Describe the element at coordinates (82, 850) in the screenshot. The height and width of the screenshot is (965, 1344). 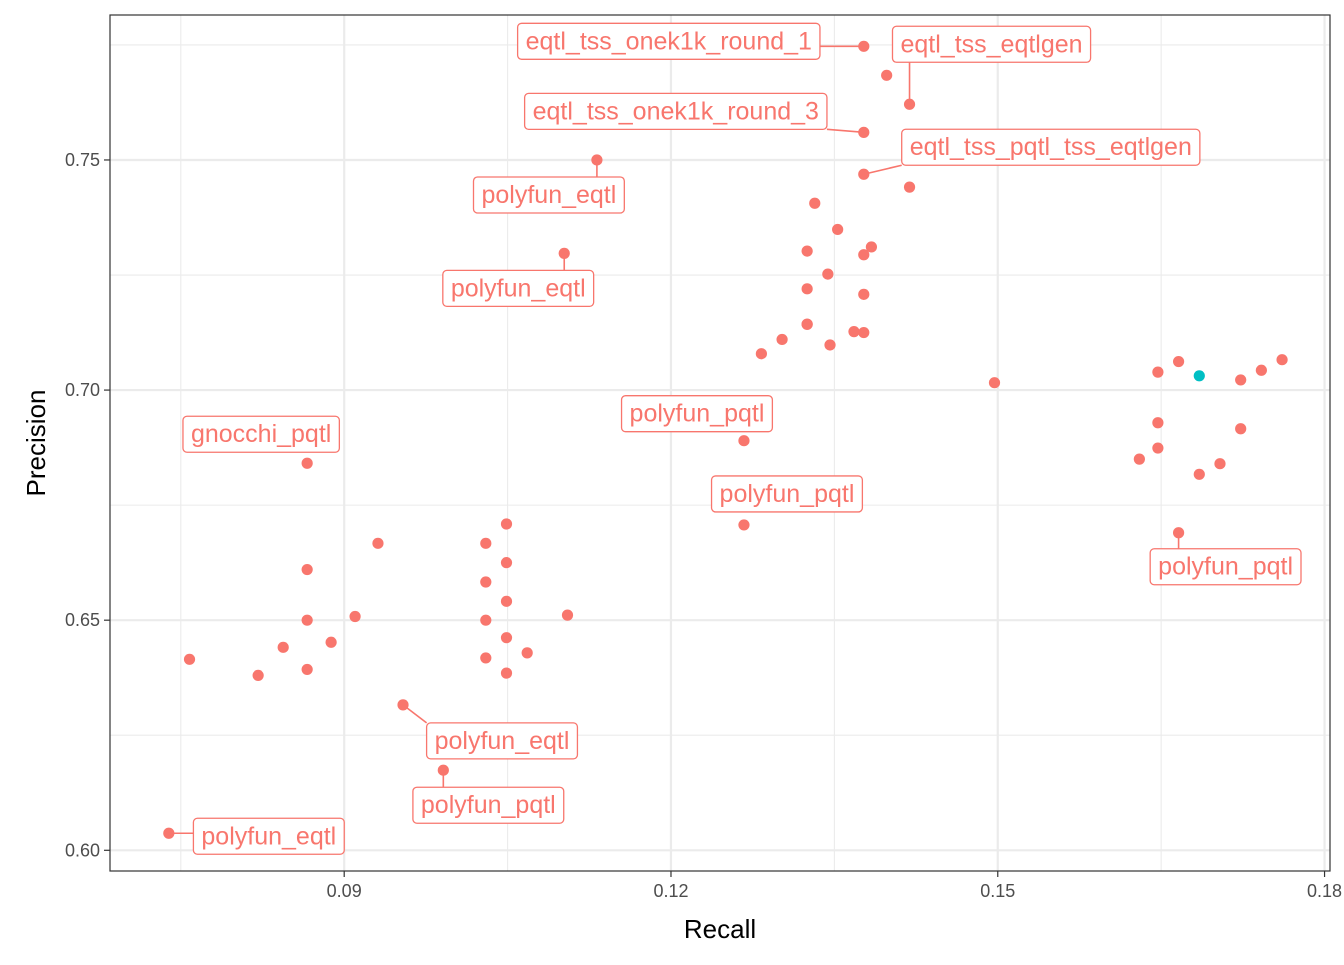
I see `y-tick-label: 0.60` at that location.